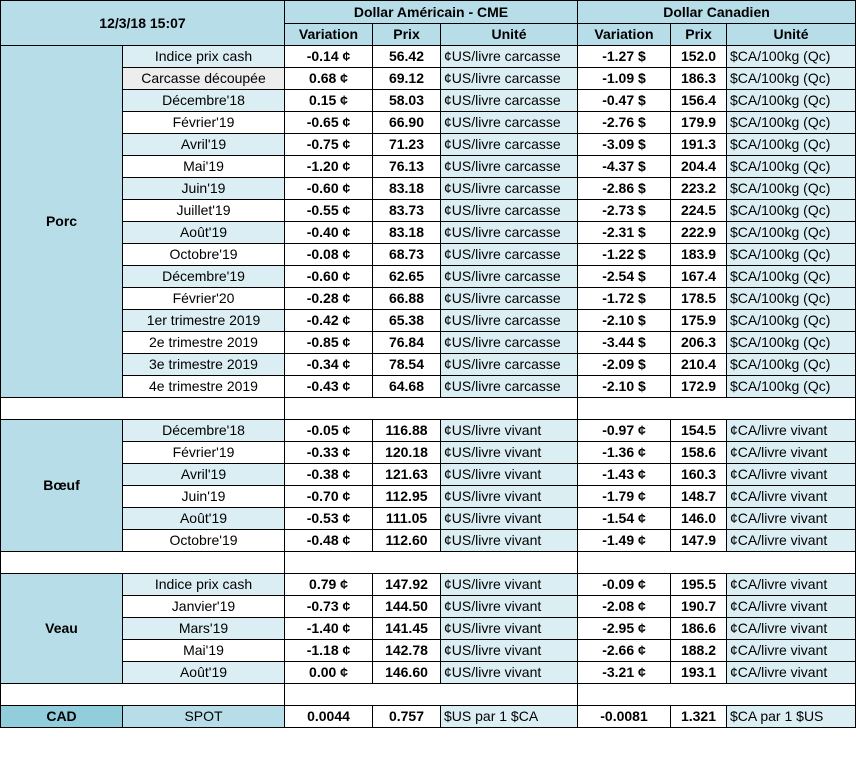  I want to click on usd-price: 66.88, so click(406, 298).